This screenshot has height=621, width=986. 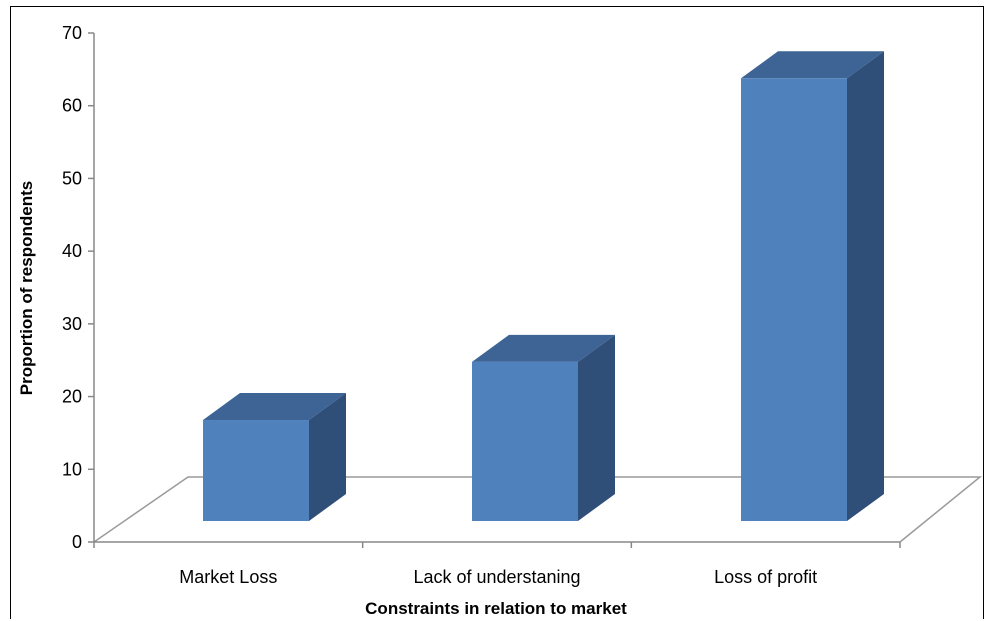 I want to click on y-tick-label: 30, so click(x=72, y=324).